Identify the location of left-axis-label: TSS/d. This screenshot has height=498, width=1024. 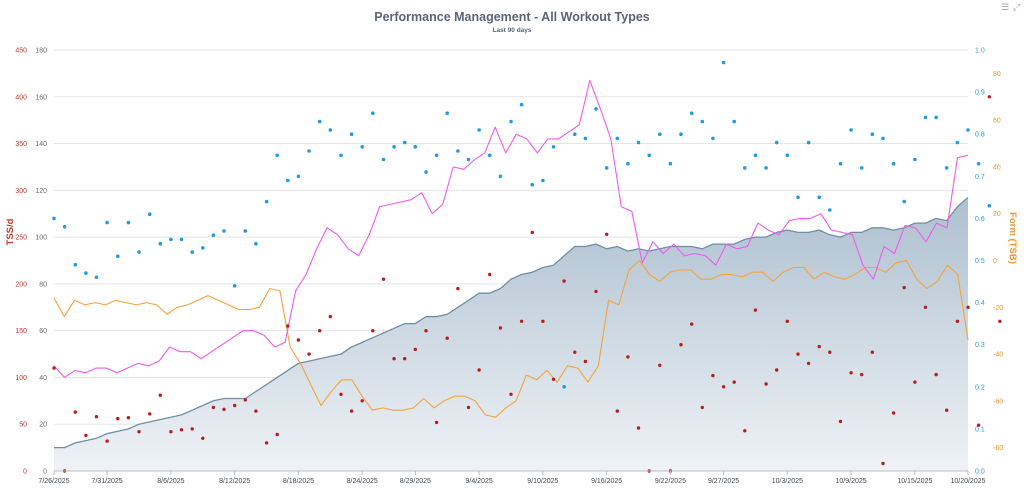
(10, 231).